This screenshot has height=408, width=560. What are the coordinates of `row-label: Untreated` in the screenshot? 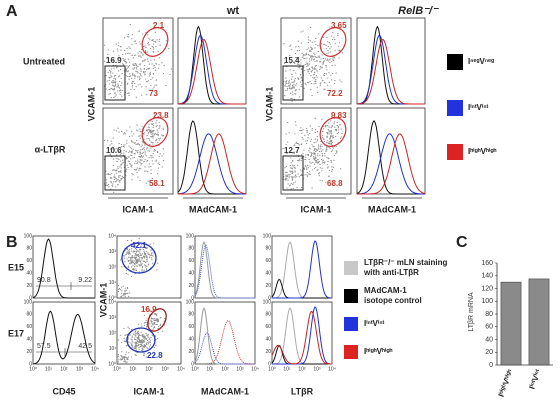 It's located at (44, 61).